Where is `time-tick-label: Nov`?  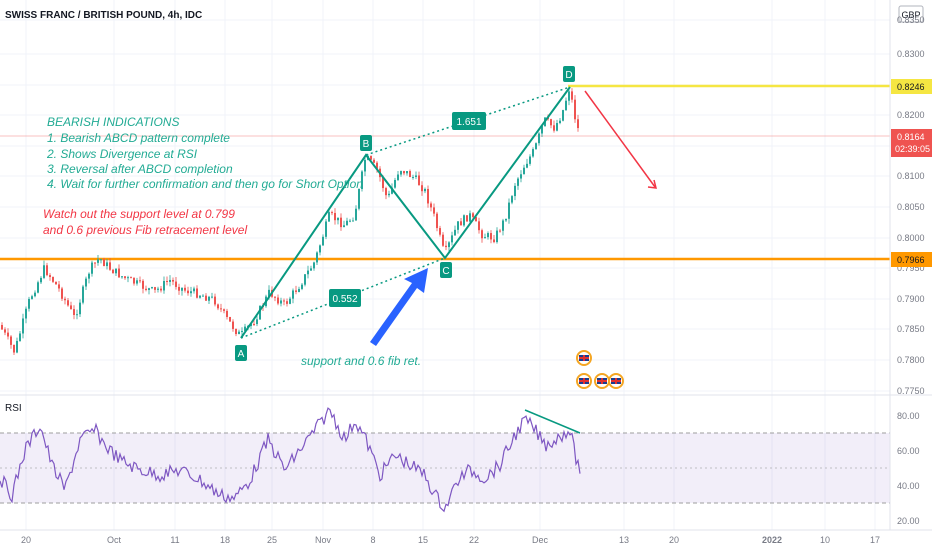 time-tick-label: Nov is located at coordinates (323, 540).